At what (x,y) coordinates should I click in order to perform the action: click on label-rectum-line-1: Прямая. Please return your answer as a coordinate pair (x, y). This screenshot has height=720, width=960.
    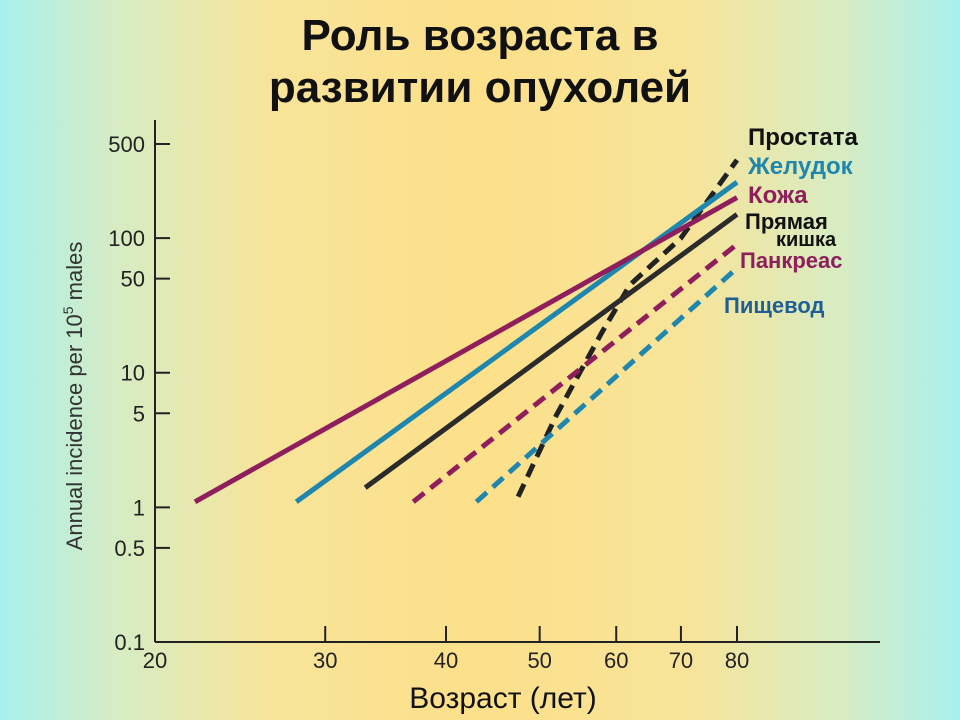
    Looking at the image, I should click on (786, 221).